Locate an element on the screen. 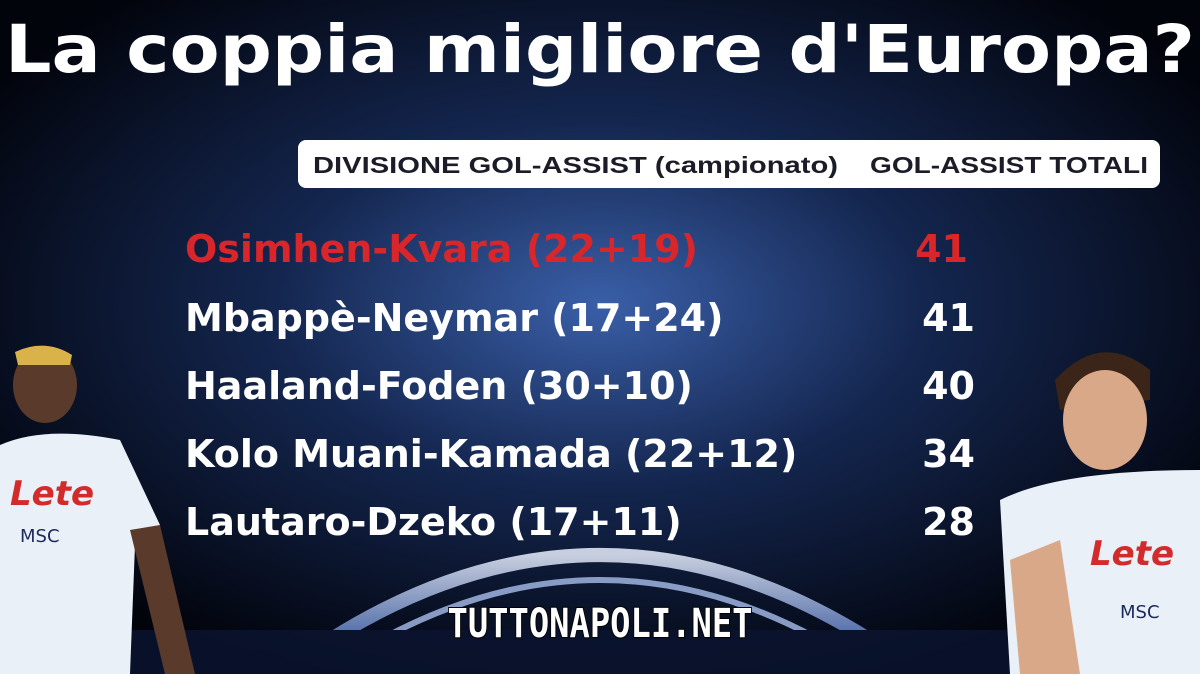  total-value: 34 is located at coordinates (948, 454).